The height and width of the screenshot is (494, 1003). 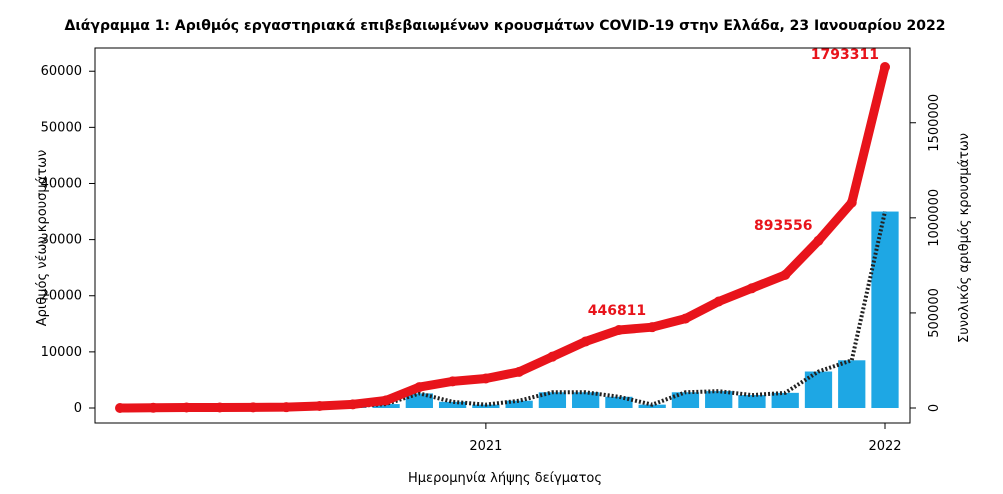 What do you see at coordinates (78, 408) in the screenshot?
I see `left-tick-label: 0` at bounding box center [78, 408].